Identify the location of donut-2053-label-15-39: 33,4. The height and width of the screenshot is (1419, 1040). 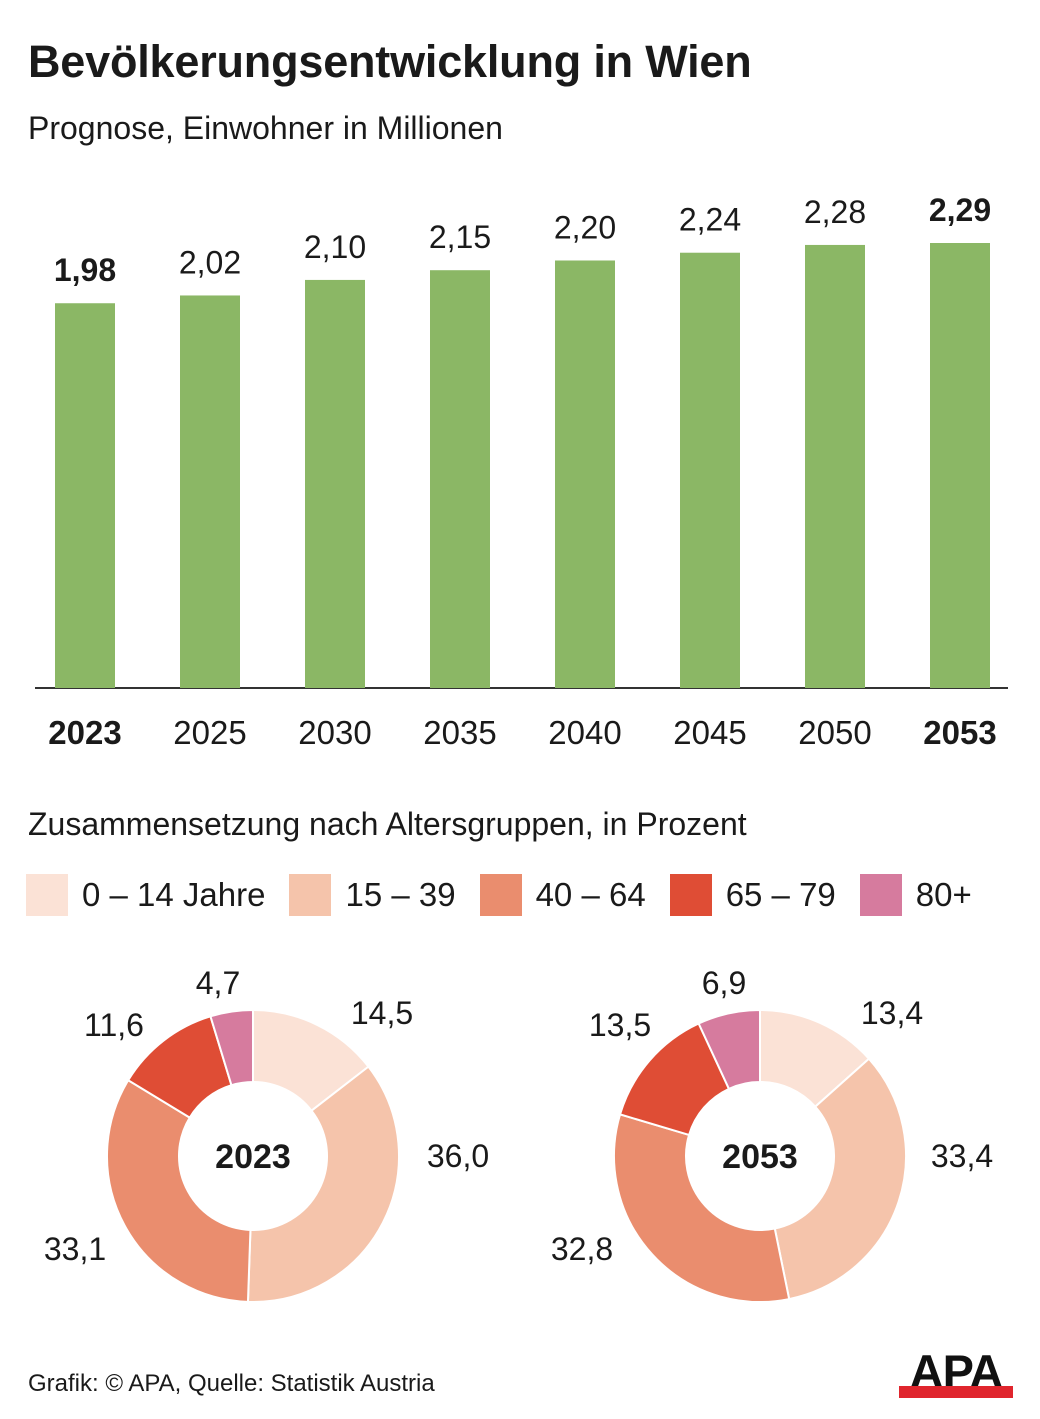
(962, 1156).